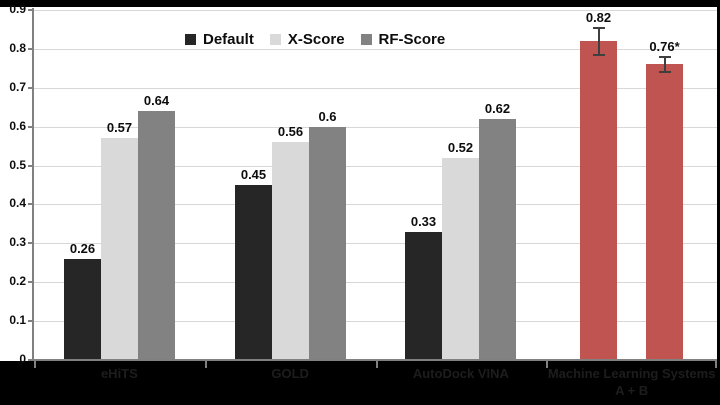 Image resolution: width=720 pixels, height=405 pixels. I want to click on y-axis-tick-label: 0.6, so click(17, 126).